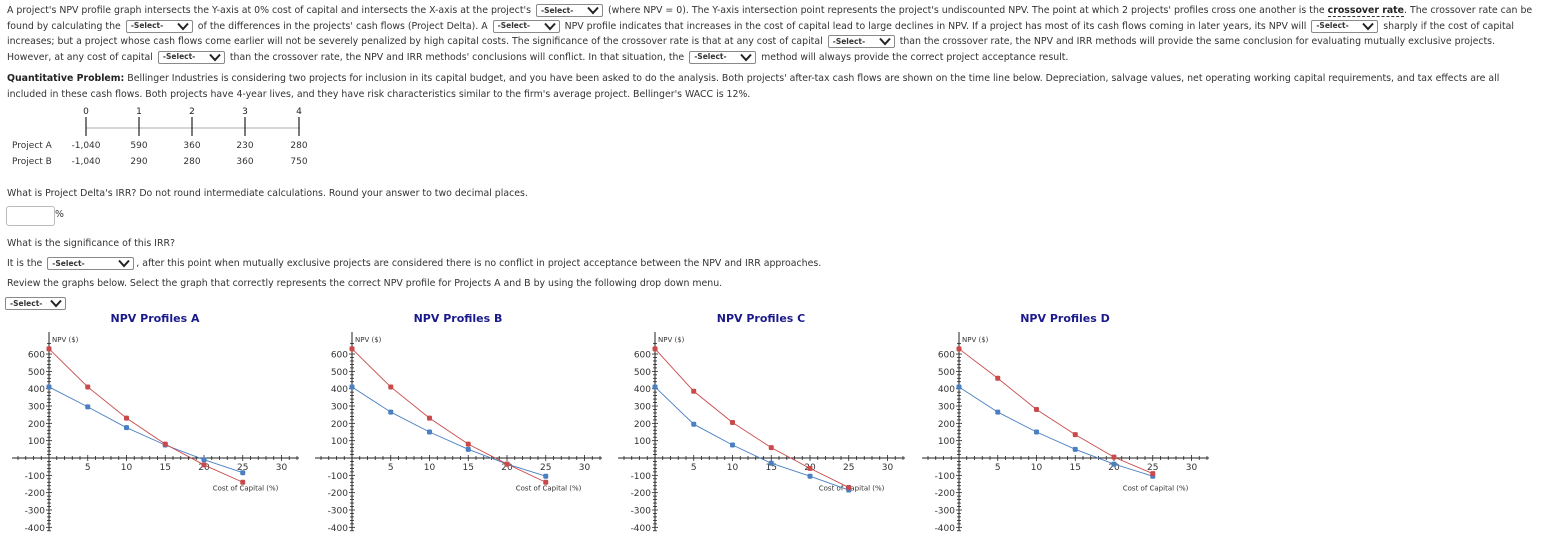 This screenshot has height=552, width=1542. What do you see at coordinates (139, 162) in the screenshot?
I see `cash-flow-value: 290` at bounding box center [139, 162].